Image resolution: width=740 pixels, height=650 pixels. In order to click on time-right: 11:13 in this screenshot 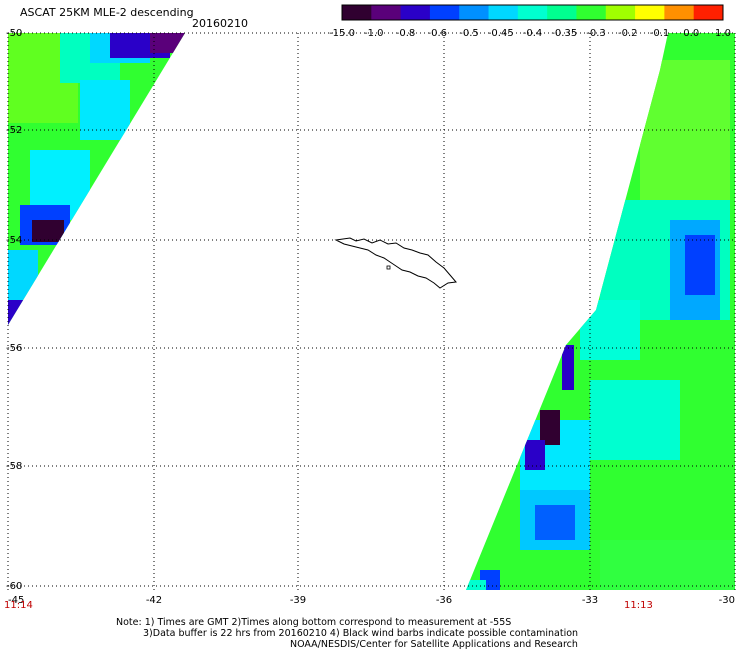, I will do `click(638, 605)`.